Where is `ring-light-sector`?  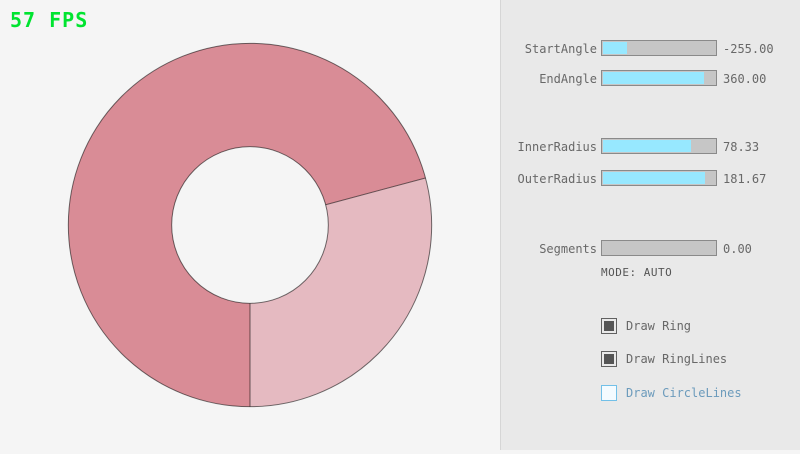 ring-light-sector is located at coordinates (341, 292).